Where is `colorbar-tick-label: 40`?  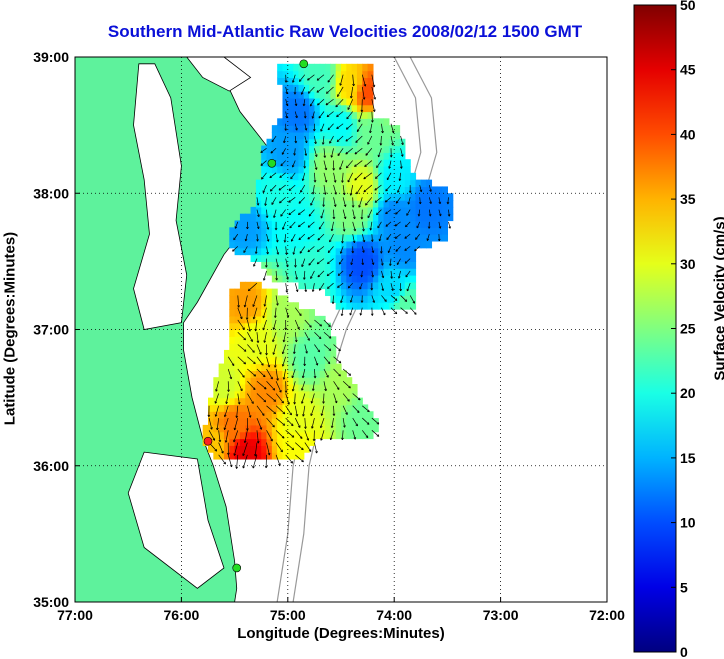 colorbar-tick-label: 40 is located at coordinates (688, 134).